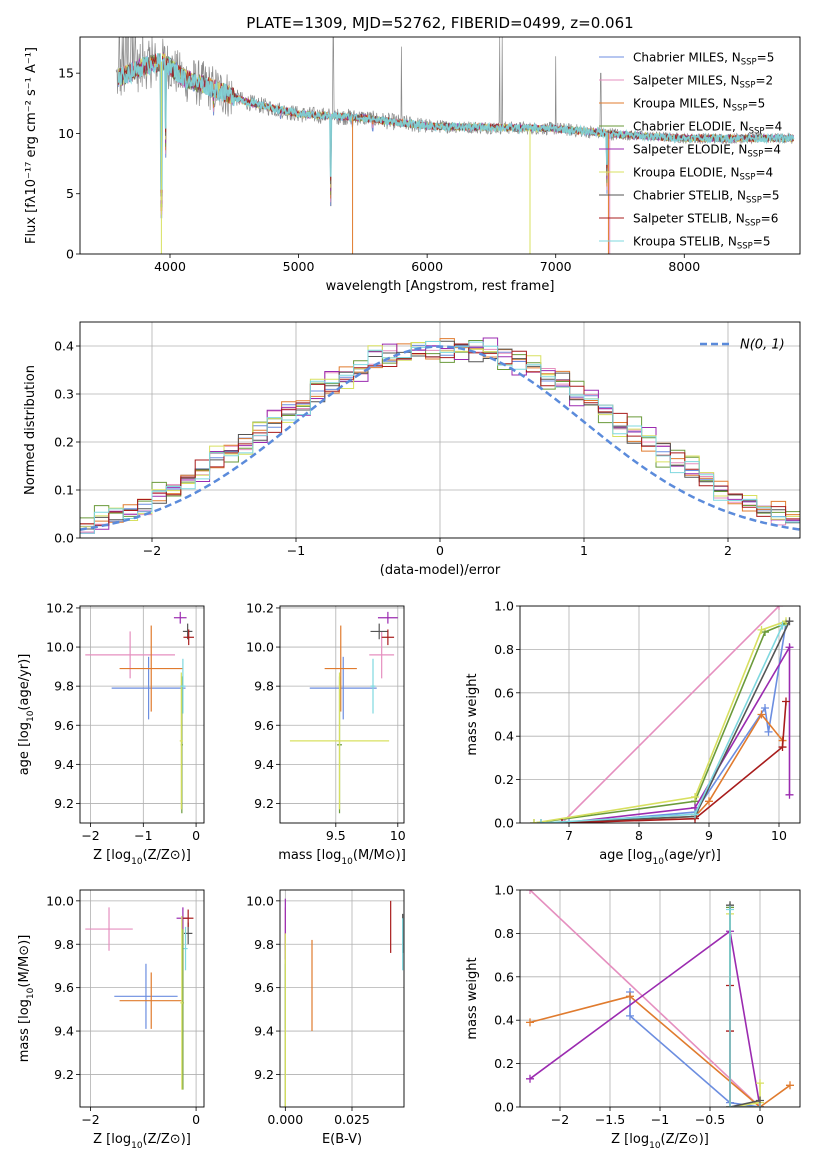 This screenshot has height=1170, width=819. What do you see at coordinates (742, 345) in the screenshot?
I see `legend: N(0, 1)` at bounding box center [742, 345].